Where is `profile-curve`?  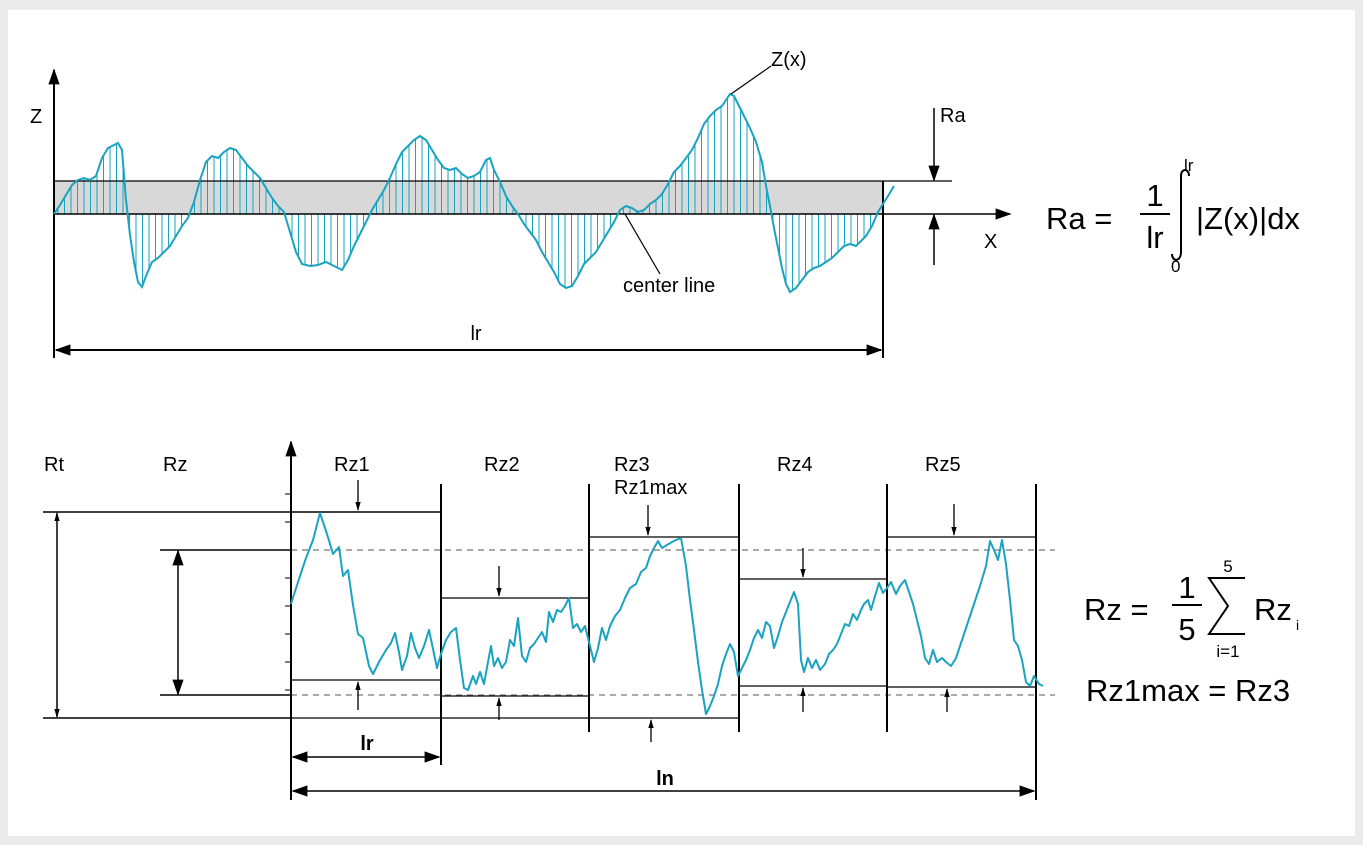
profile-curve is located at coordinates (474, 193).